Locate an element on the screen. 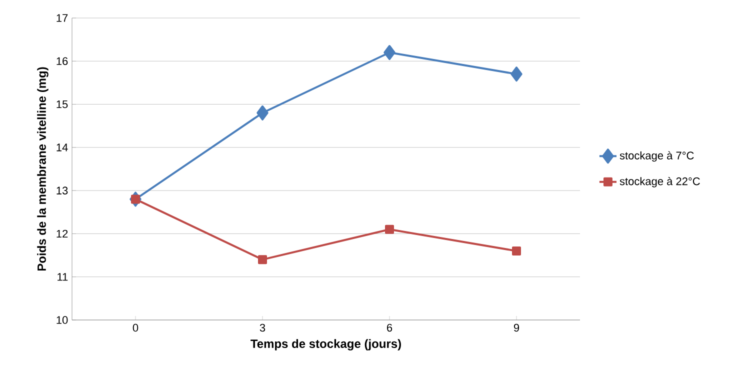  y-tick-label: 17 is located at coordinates (62, 18).